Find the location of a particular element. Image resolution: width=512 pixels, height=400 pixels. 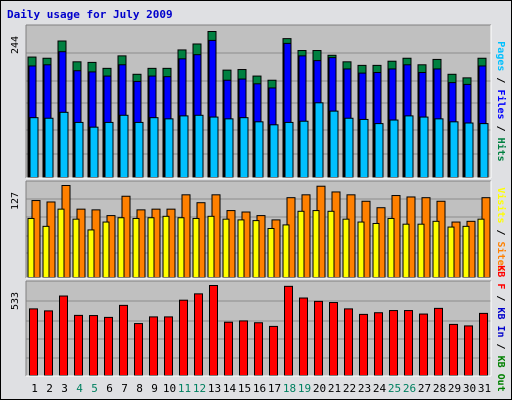

x-tick-label: 23 is located at coordinates (364, 388).